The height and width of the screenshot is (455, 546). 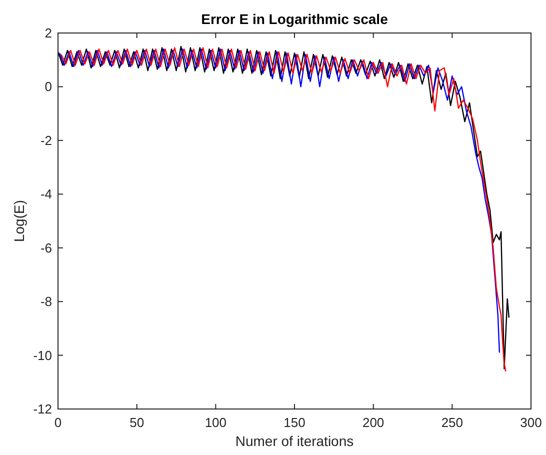 I want to click on x-tick-label: 250, so click(x=452, y=422).